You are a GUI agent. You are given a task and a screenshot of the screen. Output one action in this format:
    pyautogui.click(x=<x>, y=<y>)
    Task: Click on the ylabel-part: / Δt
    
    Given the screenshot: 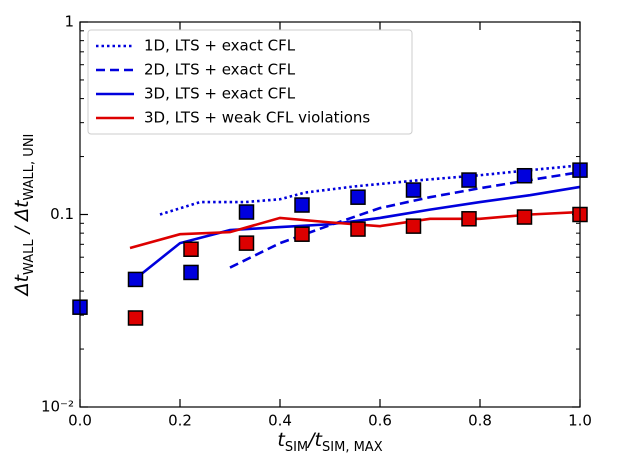 What is the action you would take?
    pyautogui.click(x=22, y=219)
    